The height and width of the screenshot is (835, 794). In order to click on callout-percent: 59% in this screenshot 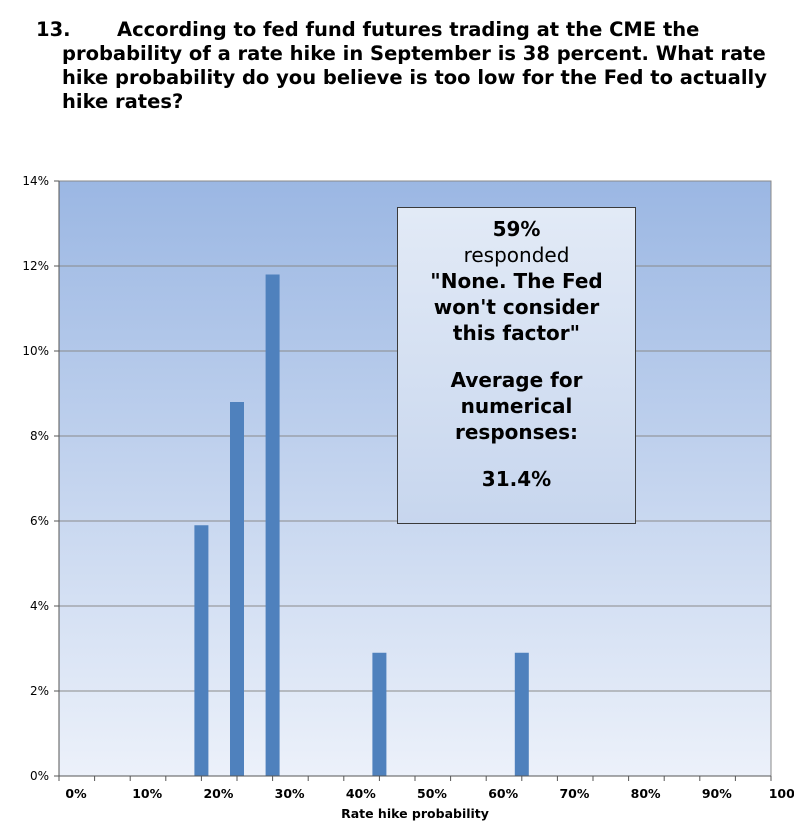, I will do `click(516, 229)`.